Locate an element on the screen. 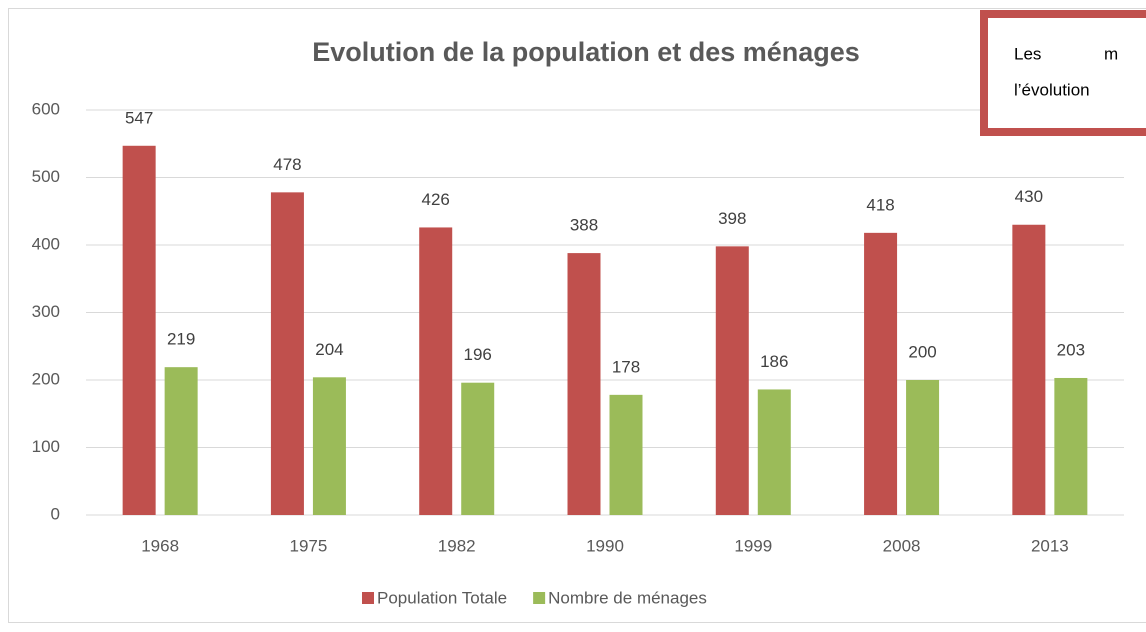 This screenshot has width=1146, height=632. y-tick-label: 500 is located at coordinates (46, 176).